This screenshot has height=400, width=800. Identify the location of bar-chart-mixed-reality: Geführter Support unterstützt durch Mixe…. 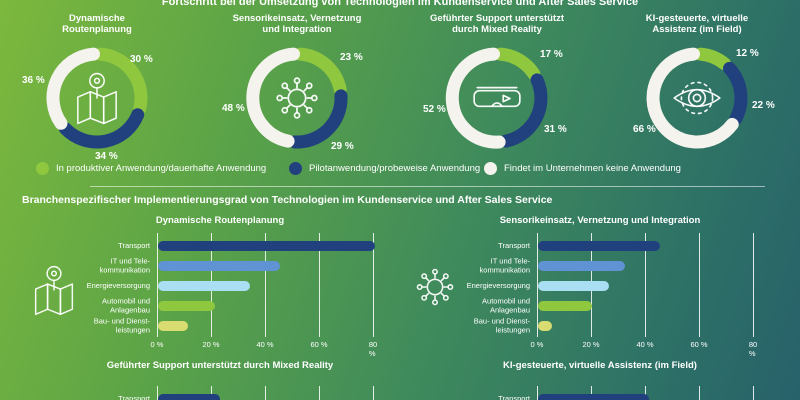
(210, 377).